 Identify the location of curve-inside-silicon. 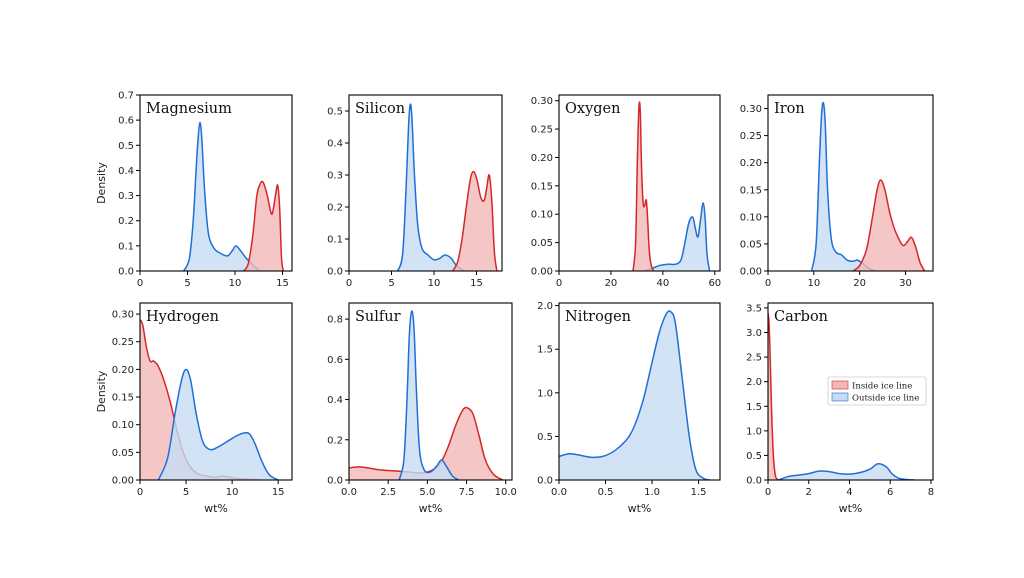
(475, 220).